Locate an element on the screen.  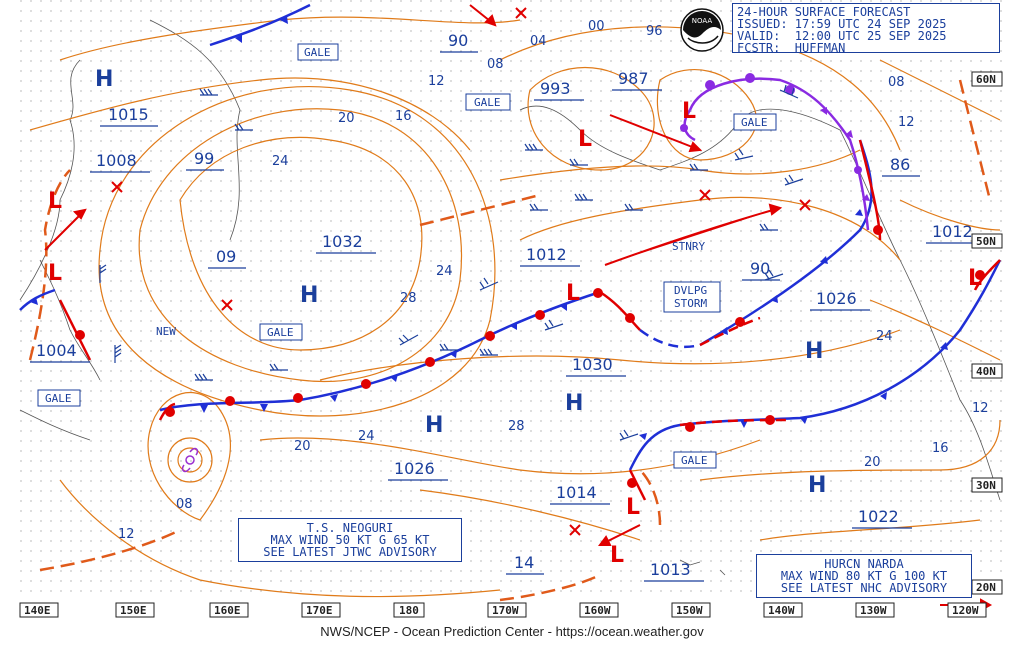
issued-time: ISSUED: 17:59 UTC 24 SEP 2025 is located at coordinates (842, 24).